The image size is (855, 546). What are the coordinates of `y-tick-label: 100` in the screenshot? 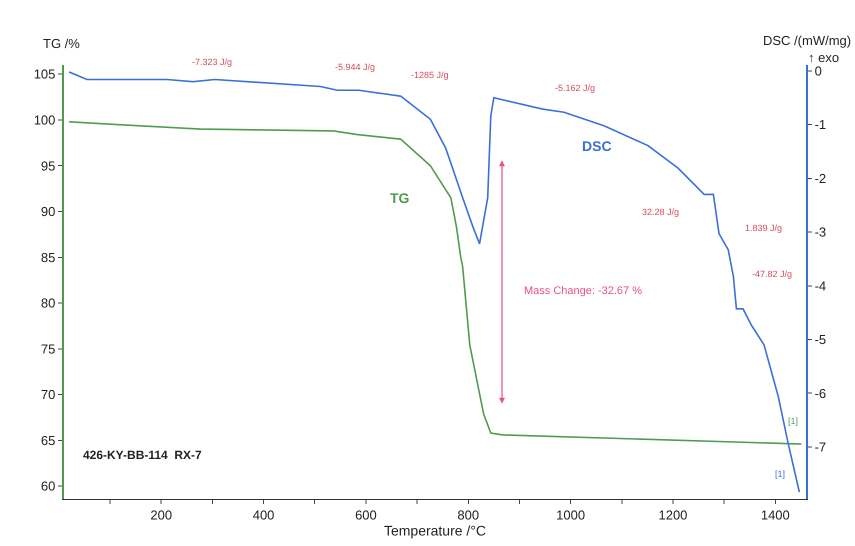 It's located at (45, 120).